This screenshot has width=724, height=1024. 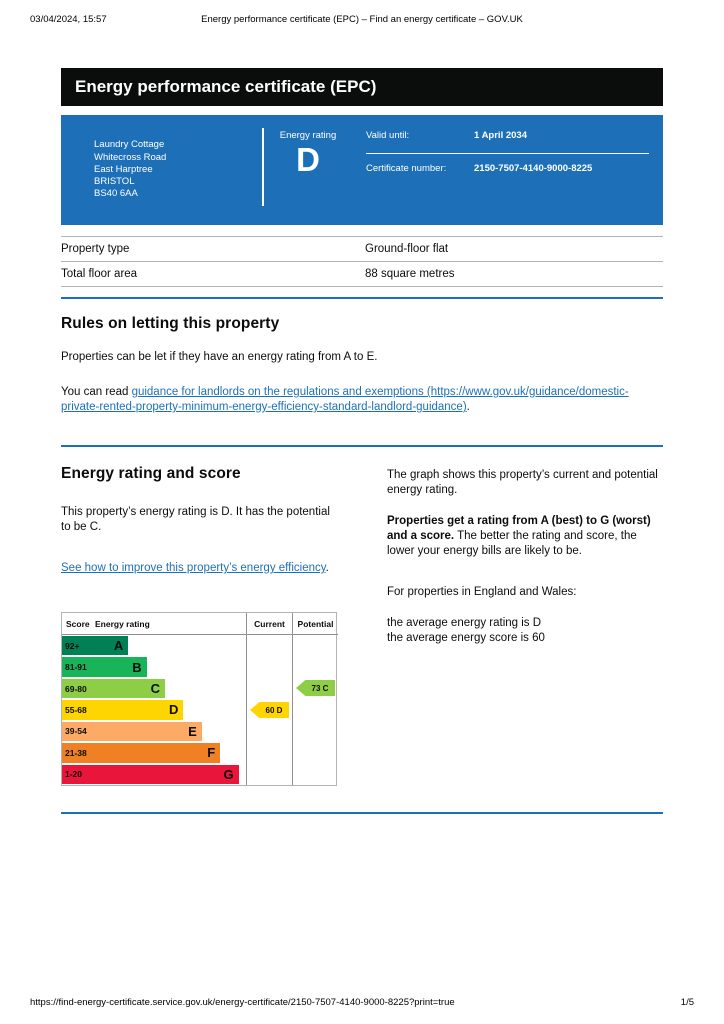 What do you see at coordinates (154, 624) in the screenshot?
I see `epc-chart-header: Score Energy rating` at bounding box center [154, 624].